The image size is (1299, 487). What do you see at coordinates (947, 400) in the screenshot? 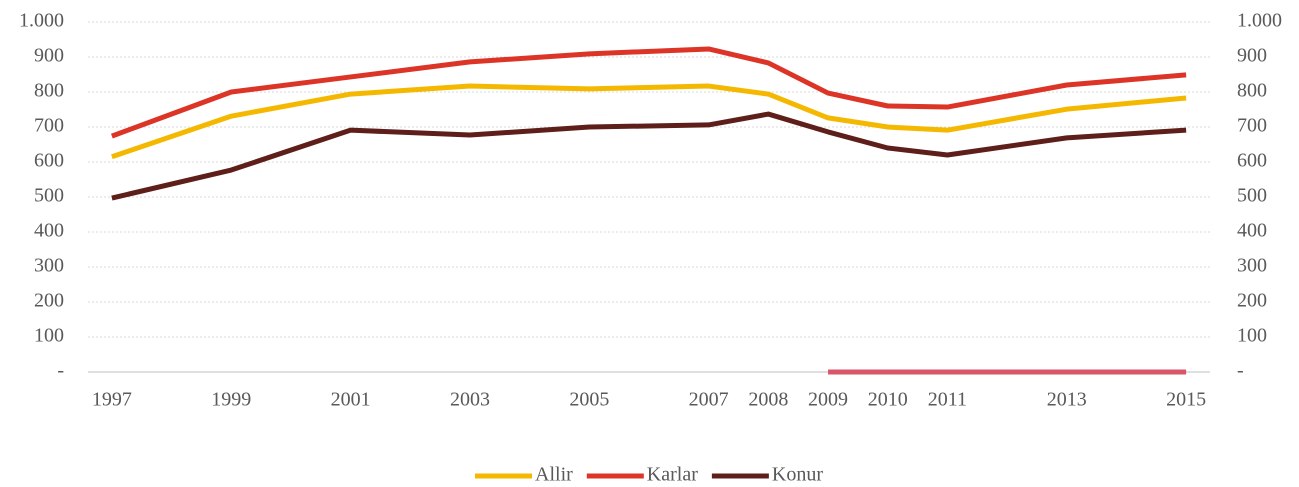
I see `x-tick-label: 2011` at bounding box center [947, 400].